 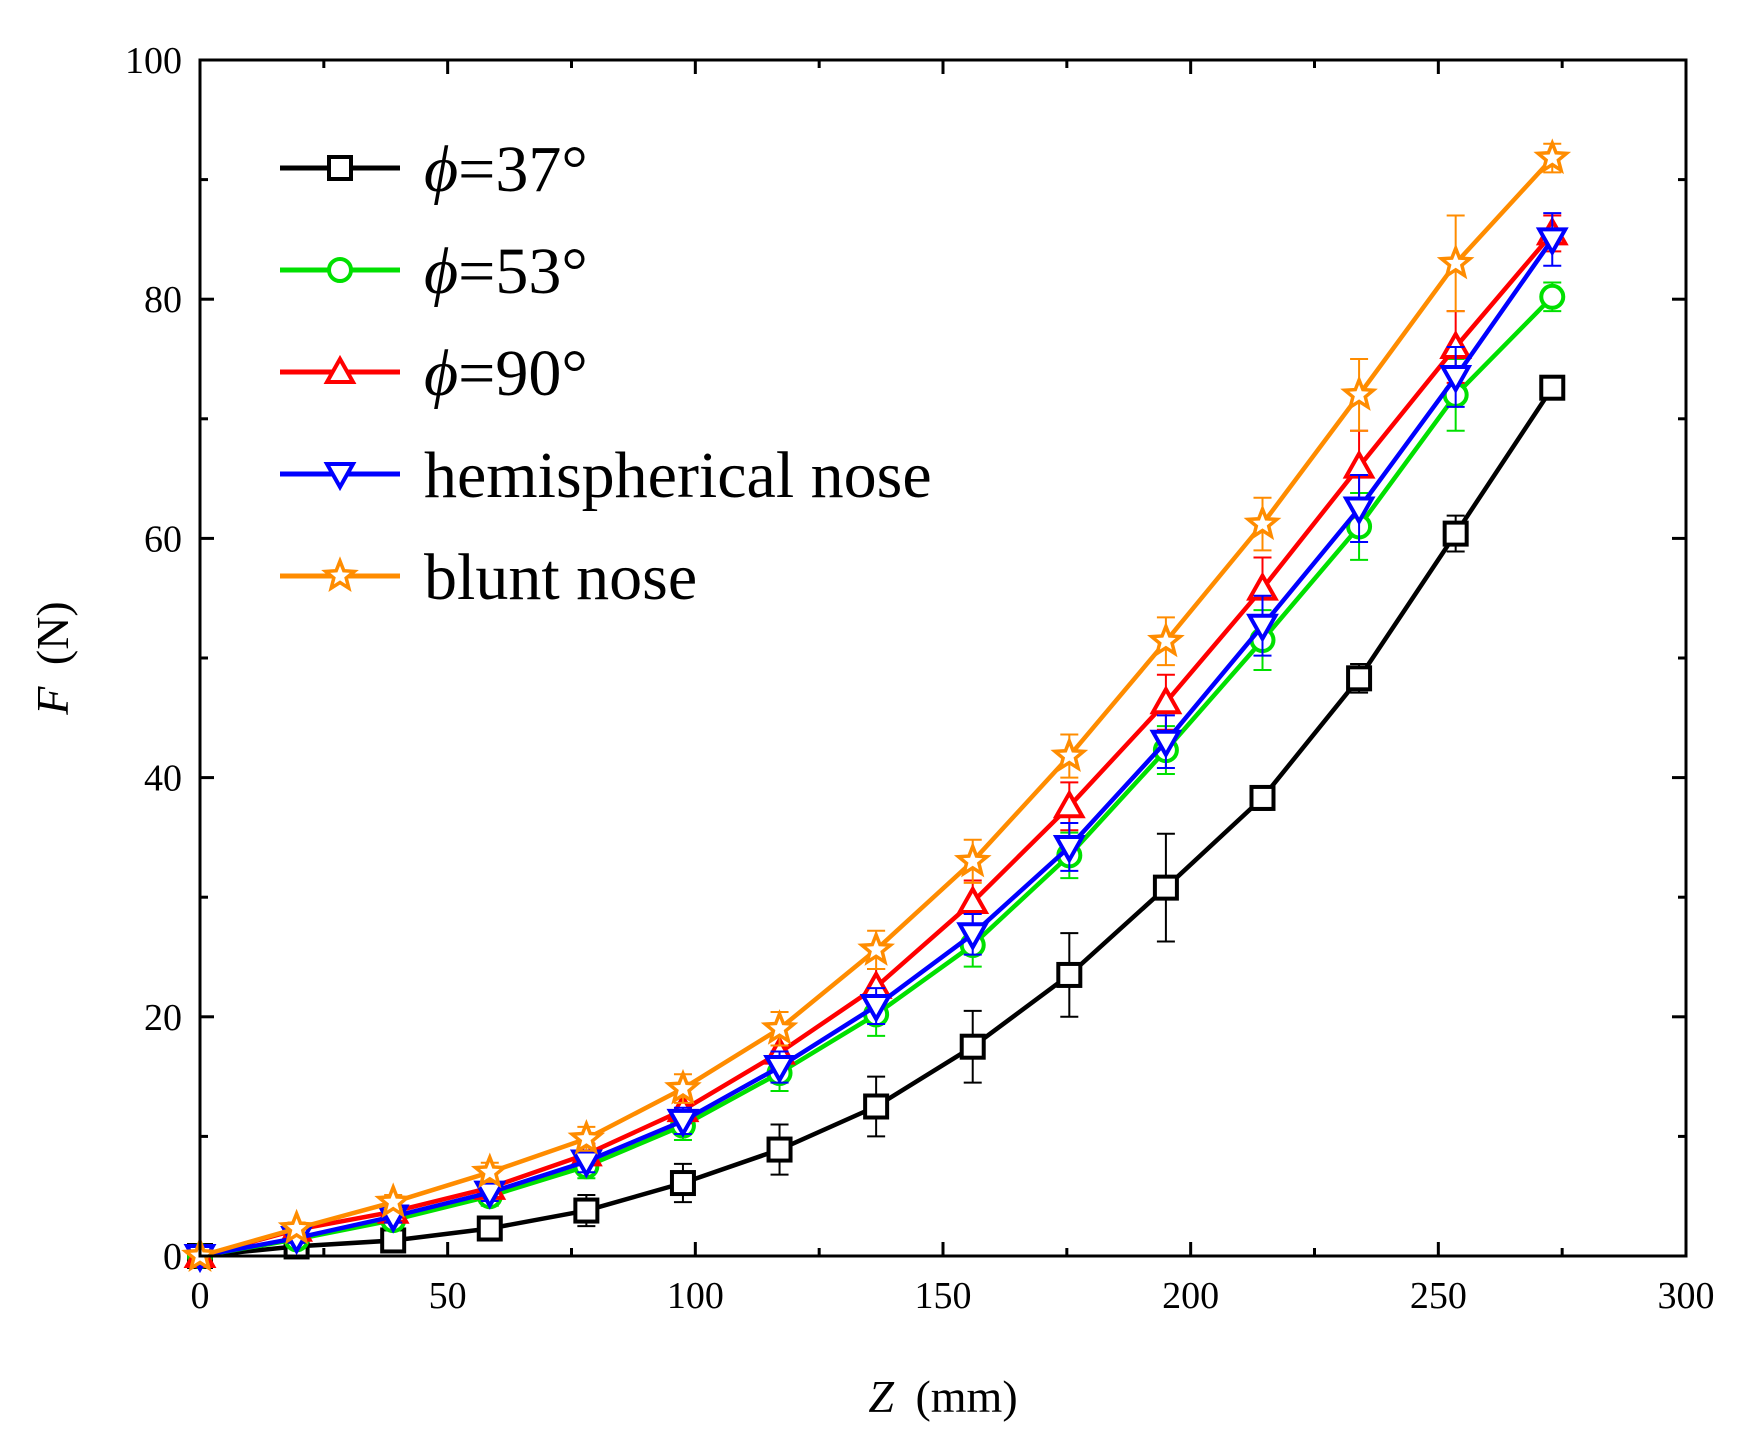 What do you see at coordinates (200, 1296) in the screenshot?
I see `x-tick-label: 0` at bounding box center [200, 1296].